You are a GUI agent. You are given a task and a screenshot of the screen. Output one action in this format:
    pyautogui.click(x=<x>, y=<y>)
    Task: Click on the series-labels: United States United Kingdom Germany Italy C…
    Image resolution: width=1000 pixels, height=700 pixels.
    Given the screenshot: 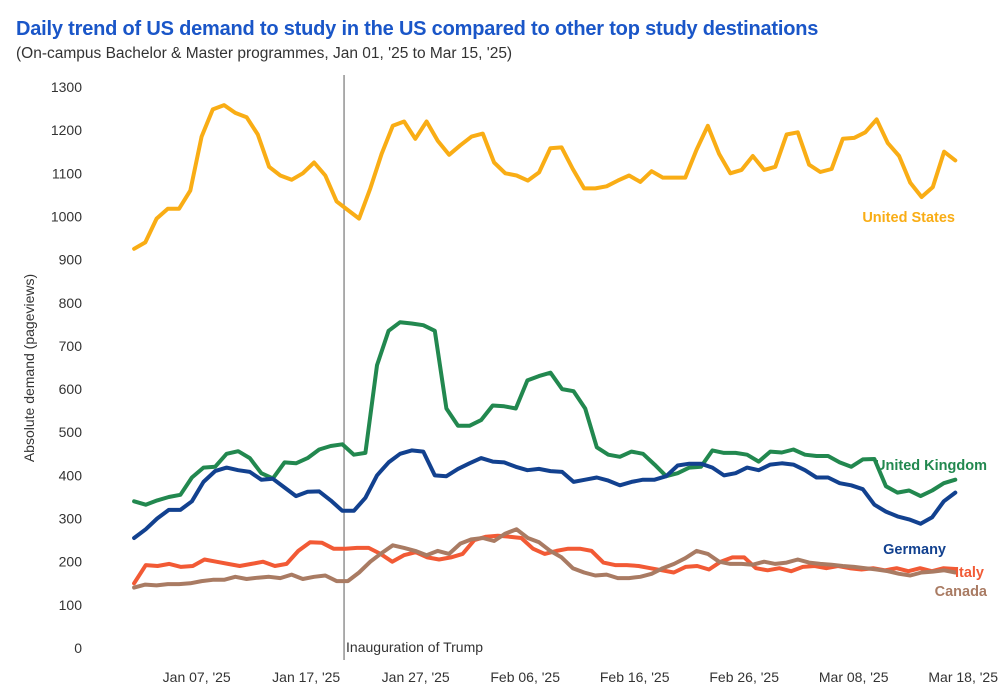 What is the action you would take?
    pyautogui.click(x=925, y=405)
    